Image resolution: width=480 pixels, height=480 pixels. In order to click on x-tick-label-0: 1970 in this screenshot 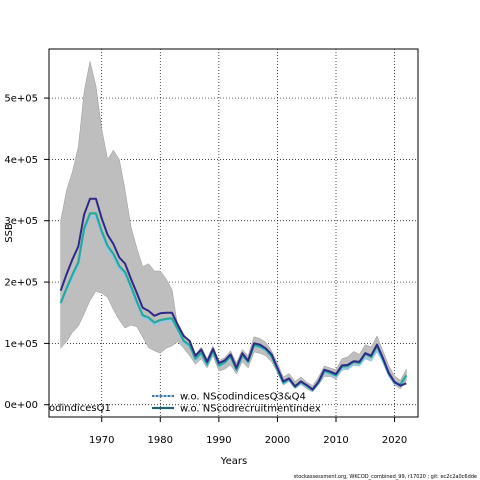, I will do `click(101, 440)`.